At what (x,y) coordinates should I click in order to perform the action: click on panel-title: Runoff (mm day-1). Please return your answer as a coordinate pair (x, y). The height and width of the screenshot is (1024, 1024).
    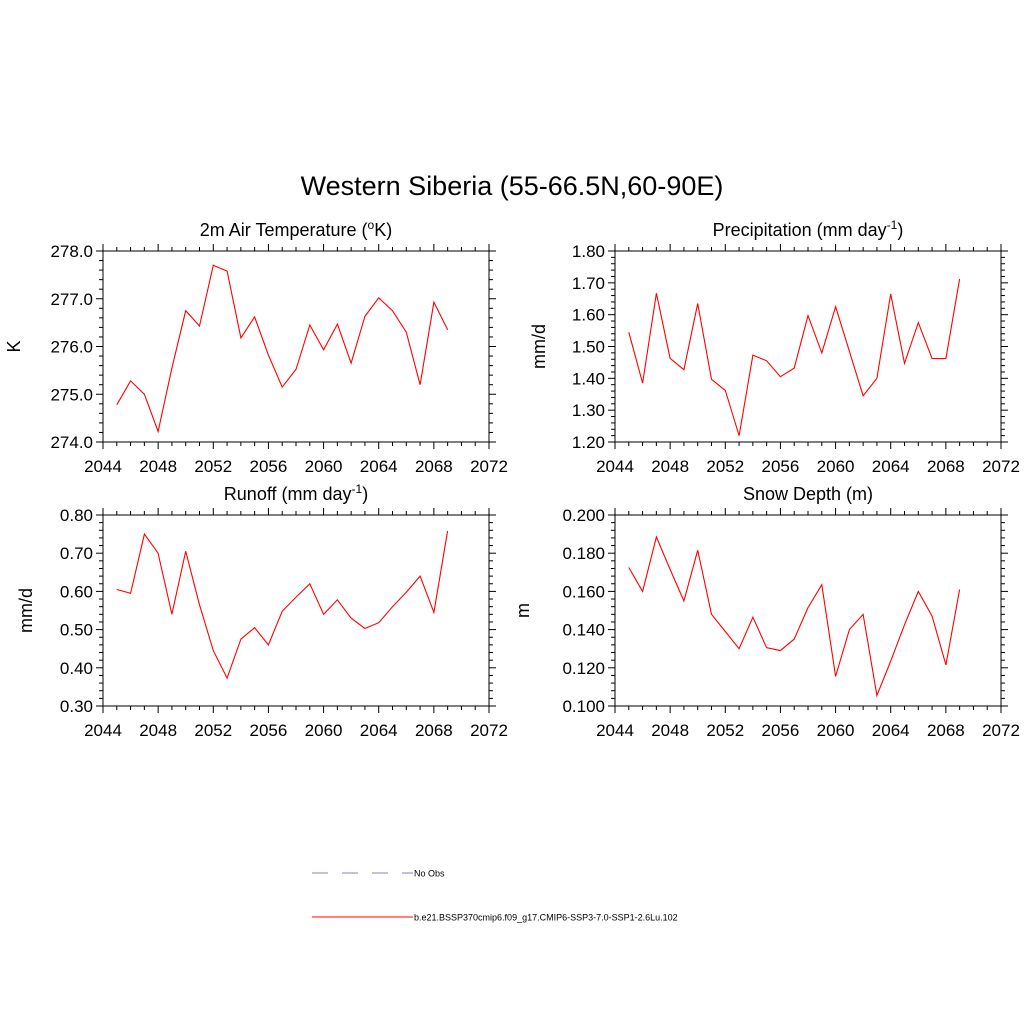
    Looking at the image, I should click on (296, 493).